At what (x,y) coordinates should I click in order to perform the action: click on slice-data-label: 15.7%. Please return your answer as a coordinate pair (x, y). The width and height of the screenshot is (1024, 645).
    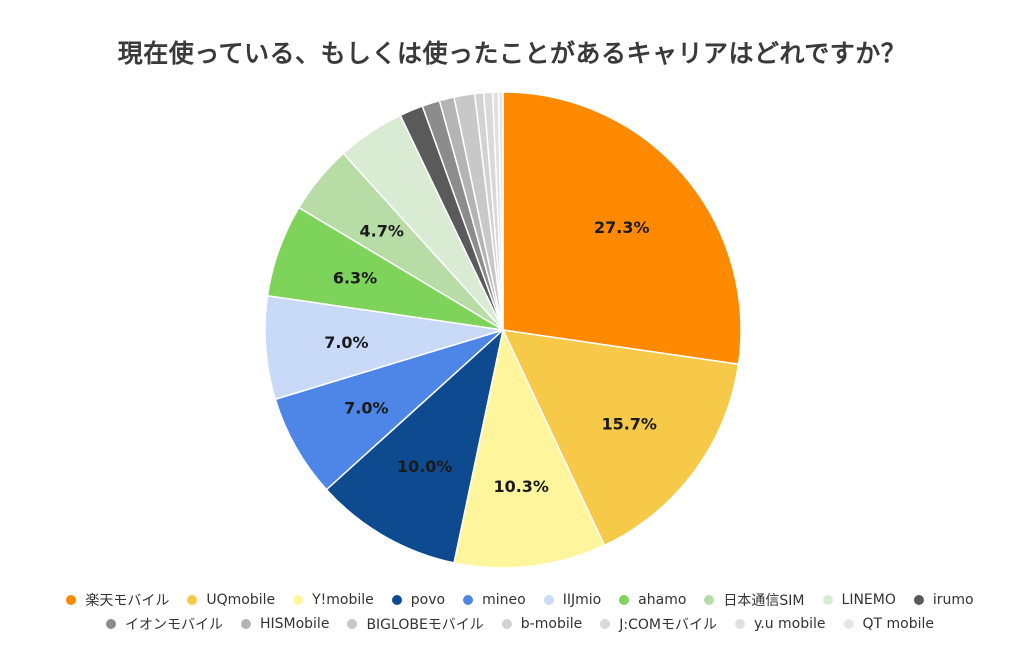
    Looking at the image, I should click on (629, 424).